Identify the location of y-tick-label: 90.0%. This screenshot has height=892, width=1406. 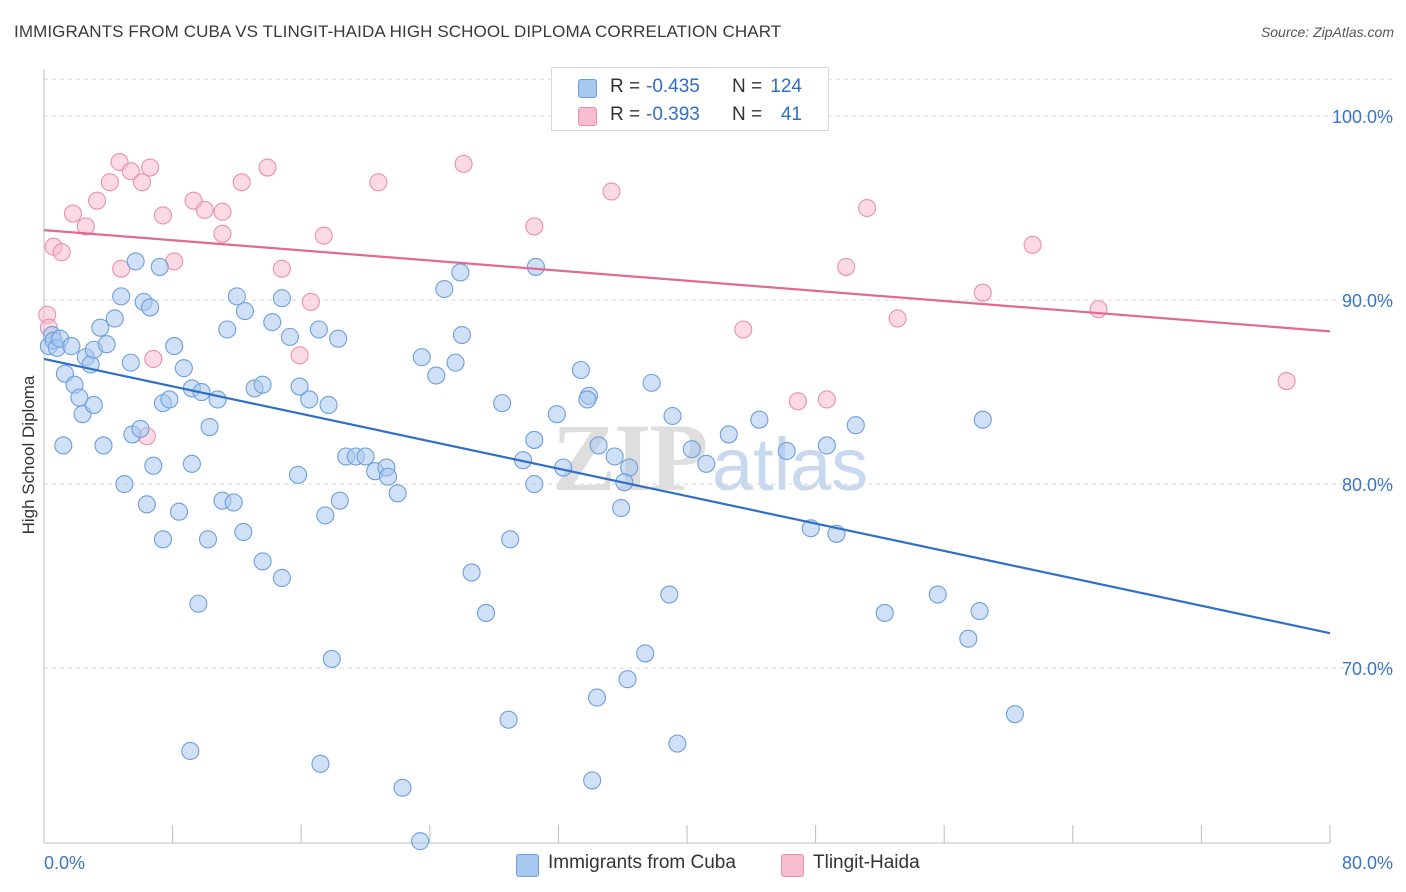
(1367, 301).